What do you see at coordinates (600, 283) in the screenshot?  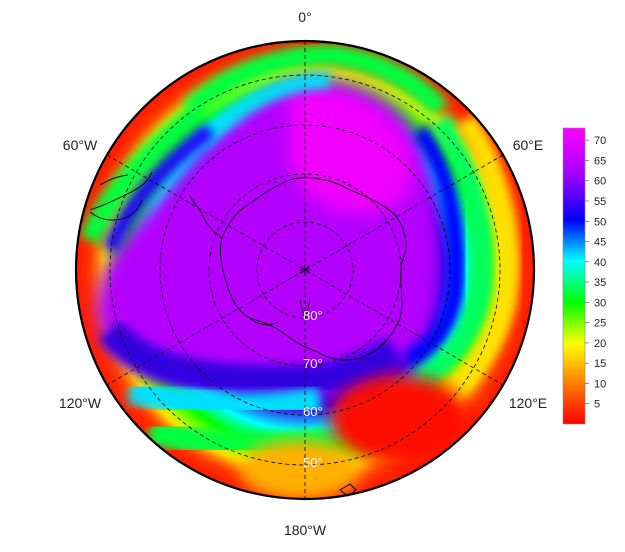 I see `colorbar-tick-label: 35` at bounding box center [600, 283].